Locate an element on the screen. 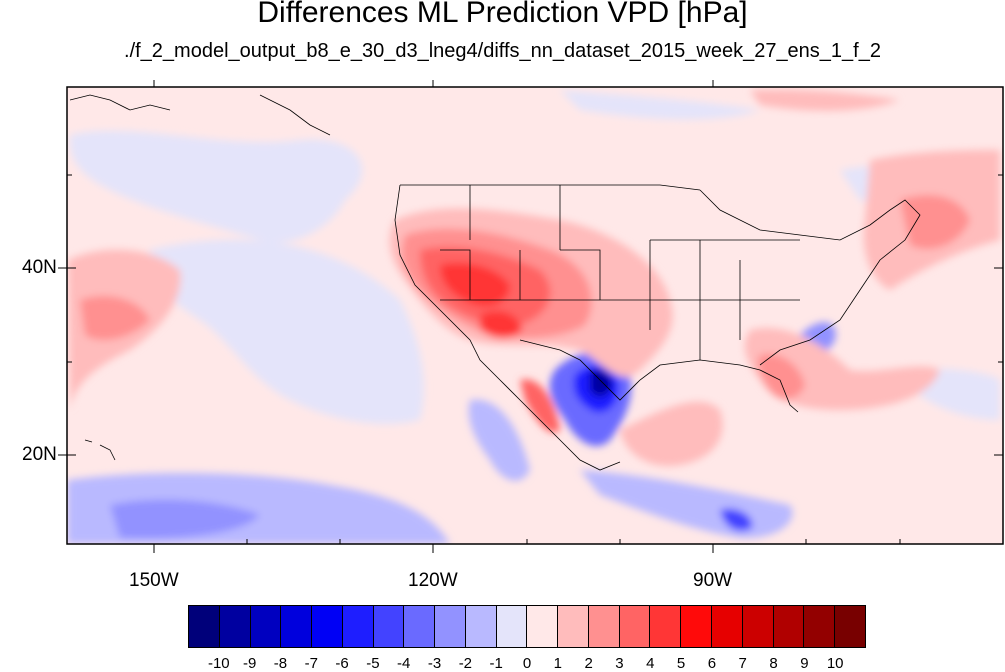  colorbar-tick-label: -3 is located at coordinates (434, 663).